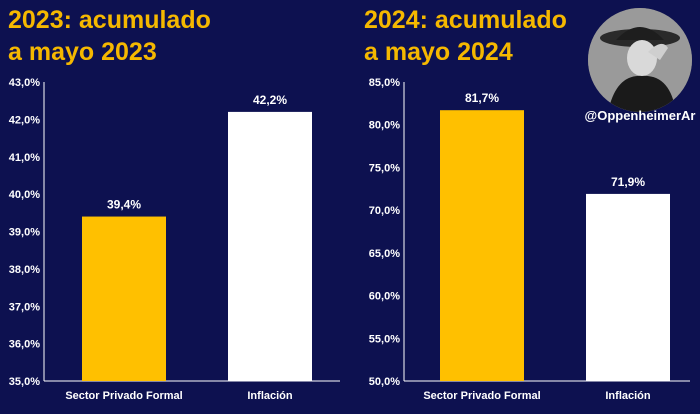 The height and width of the screenshot is (414, 700). What do you see at coordinates (384, 126) in the screenshot?
I see `y-tick-label: 80,0%` at bounding box center [384, 126].